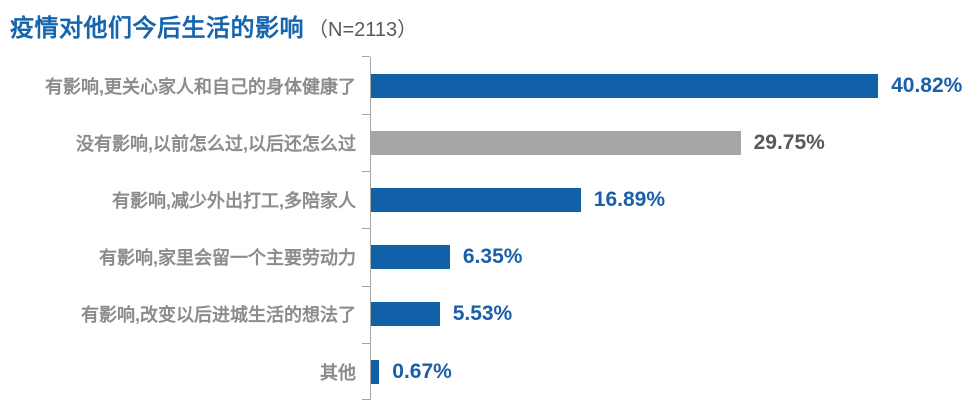  Describe the element at coordinates (157, 28) in the screenshot. I see `chart-title: 疫情对他们今后生活的影响` at that location.